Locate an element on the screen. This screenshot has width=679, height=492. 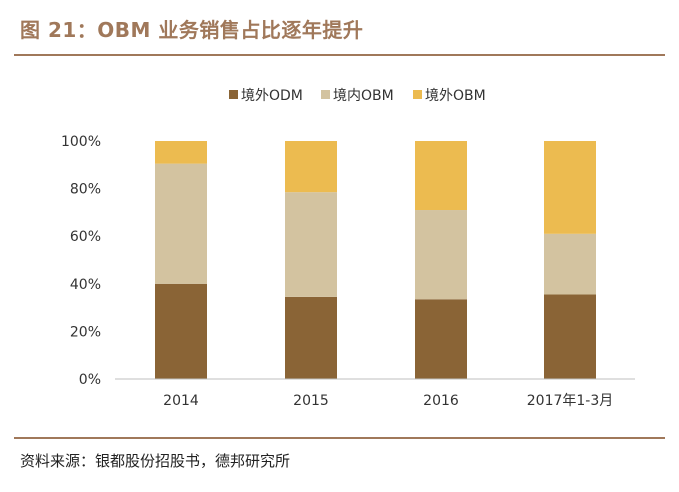
legend-item: 境内OBM is located at coordinates (357, 96).